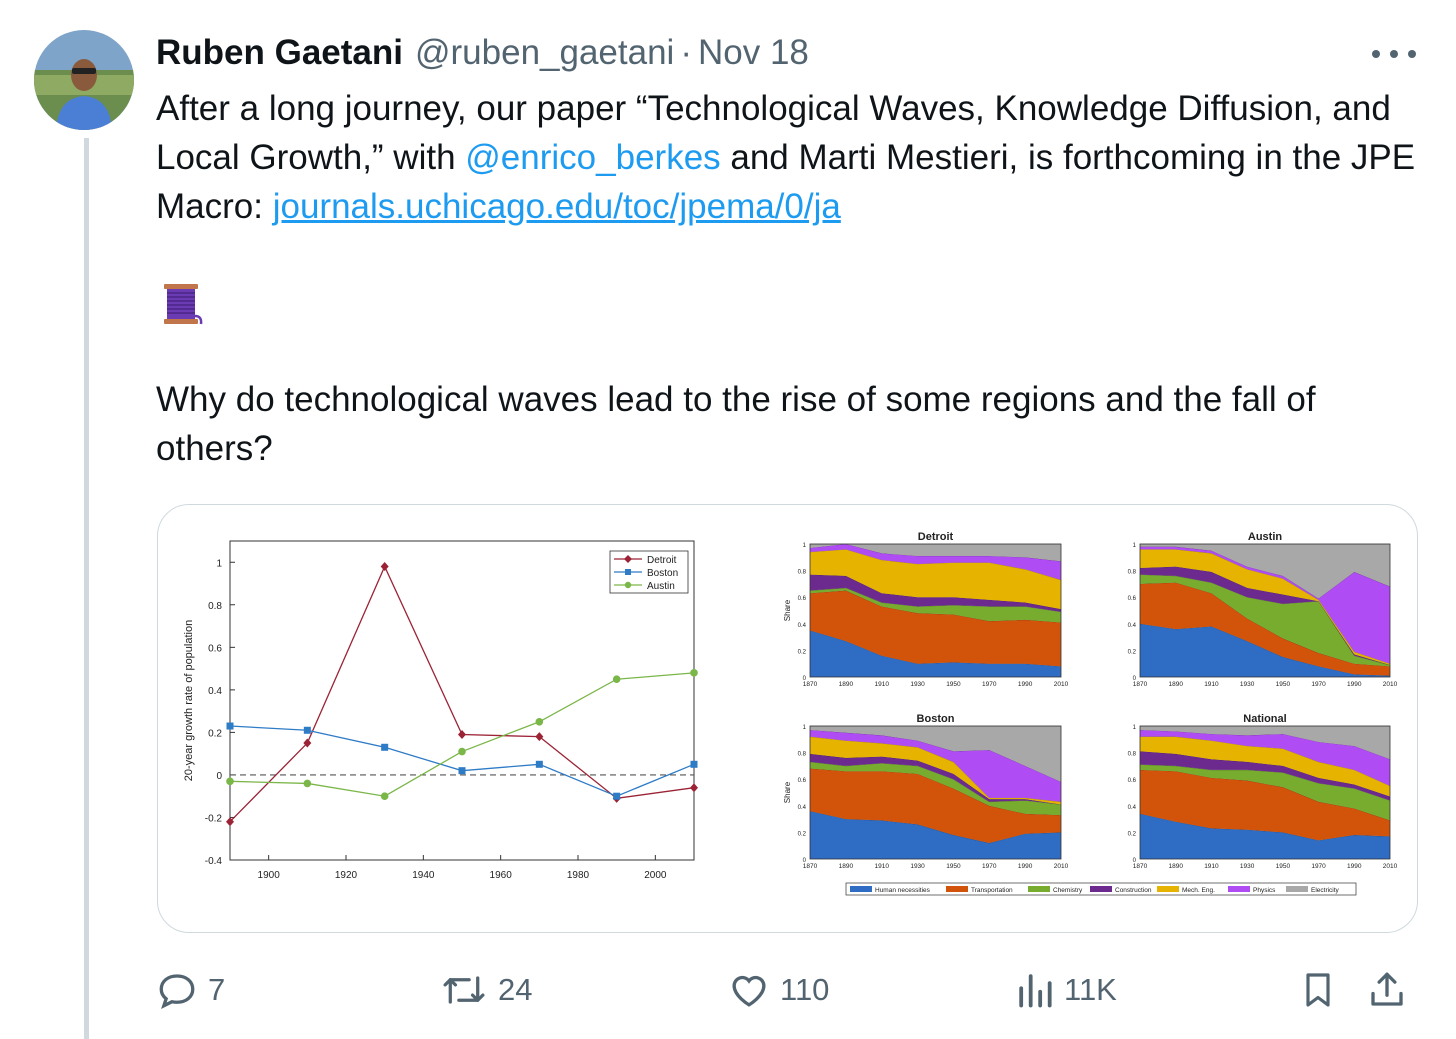  What do you see at coordinates (189, 700) in the screenshot?
I see `y-axis-label: 20-year growth rate of population` at bounding box center [189, 700].